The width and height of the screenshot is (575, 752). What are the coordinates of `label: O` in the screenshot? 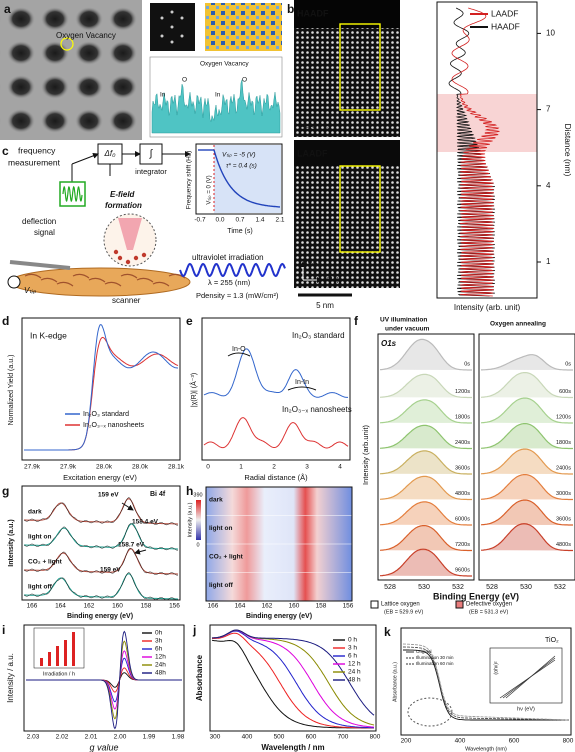 It's located at (184, 80).